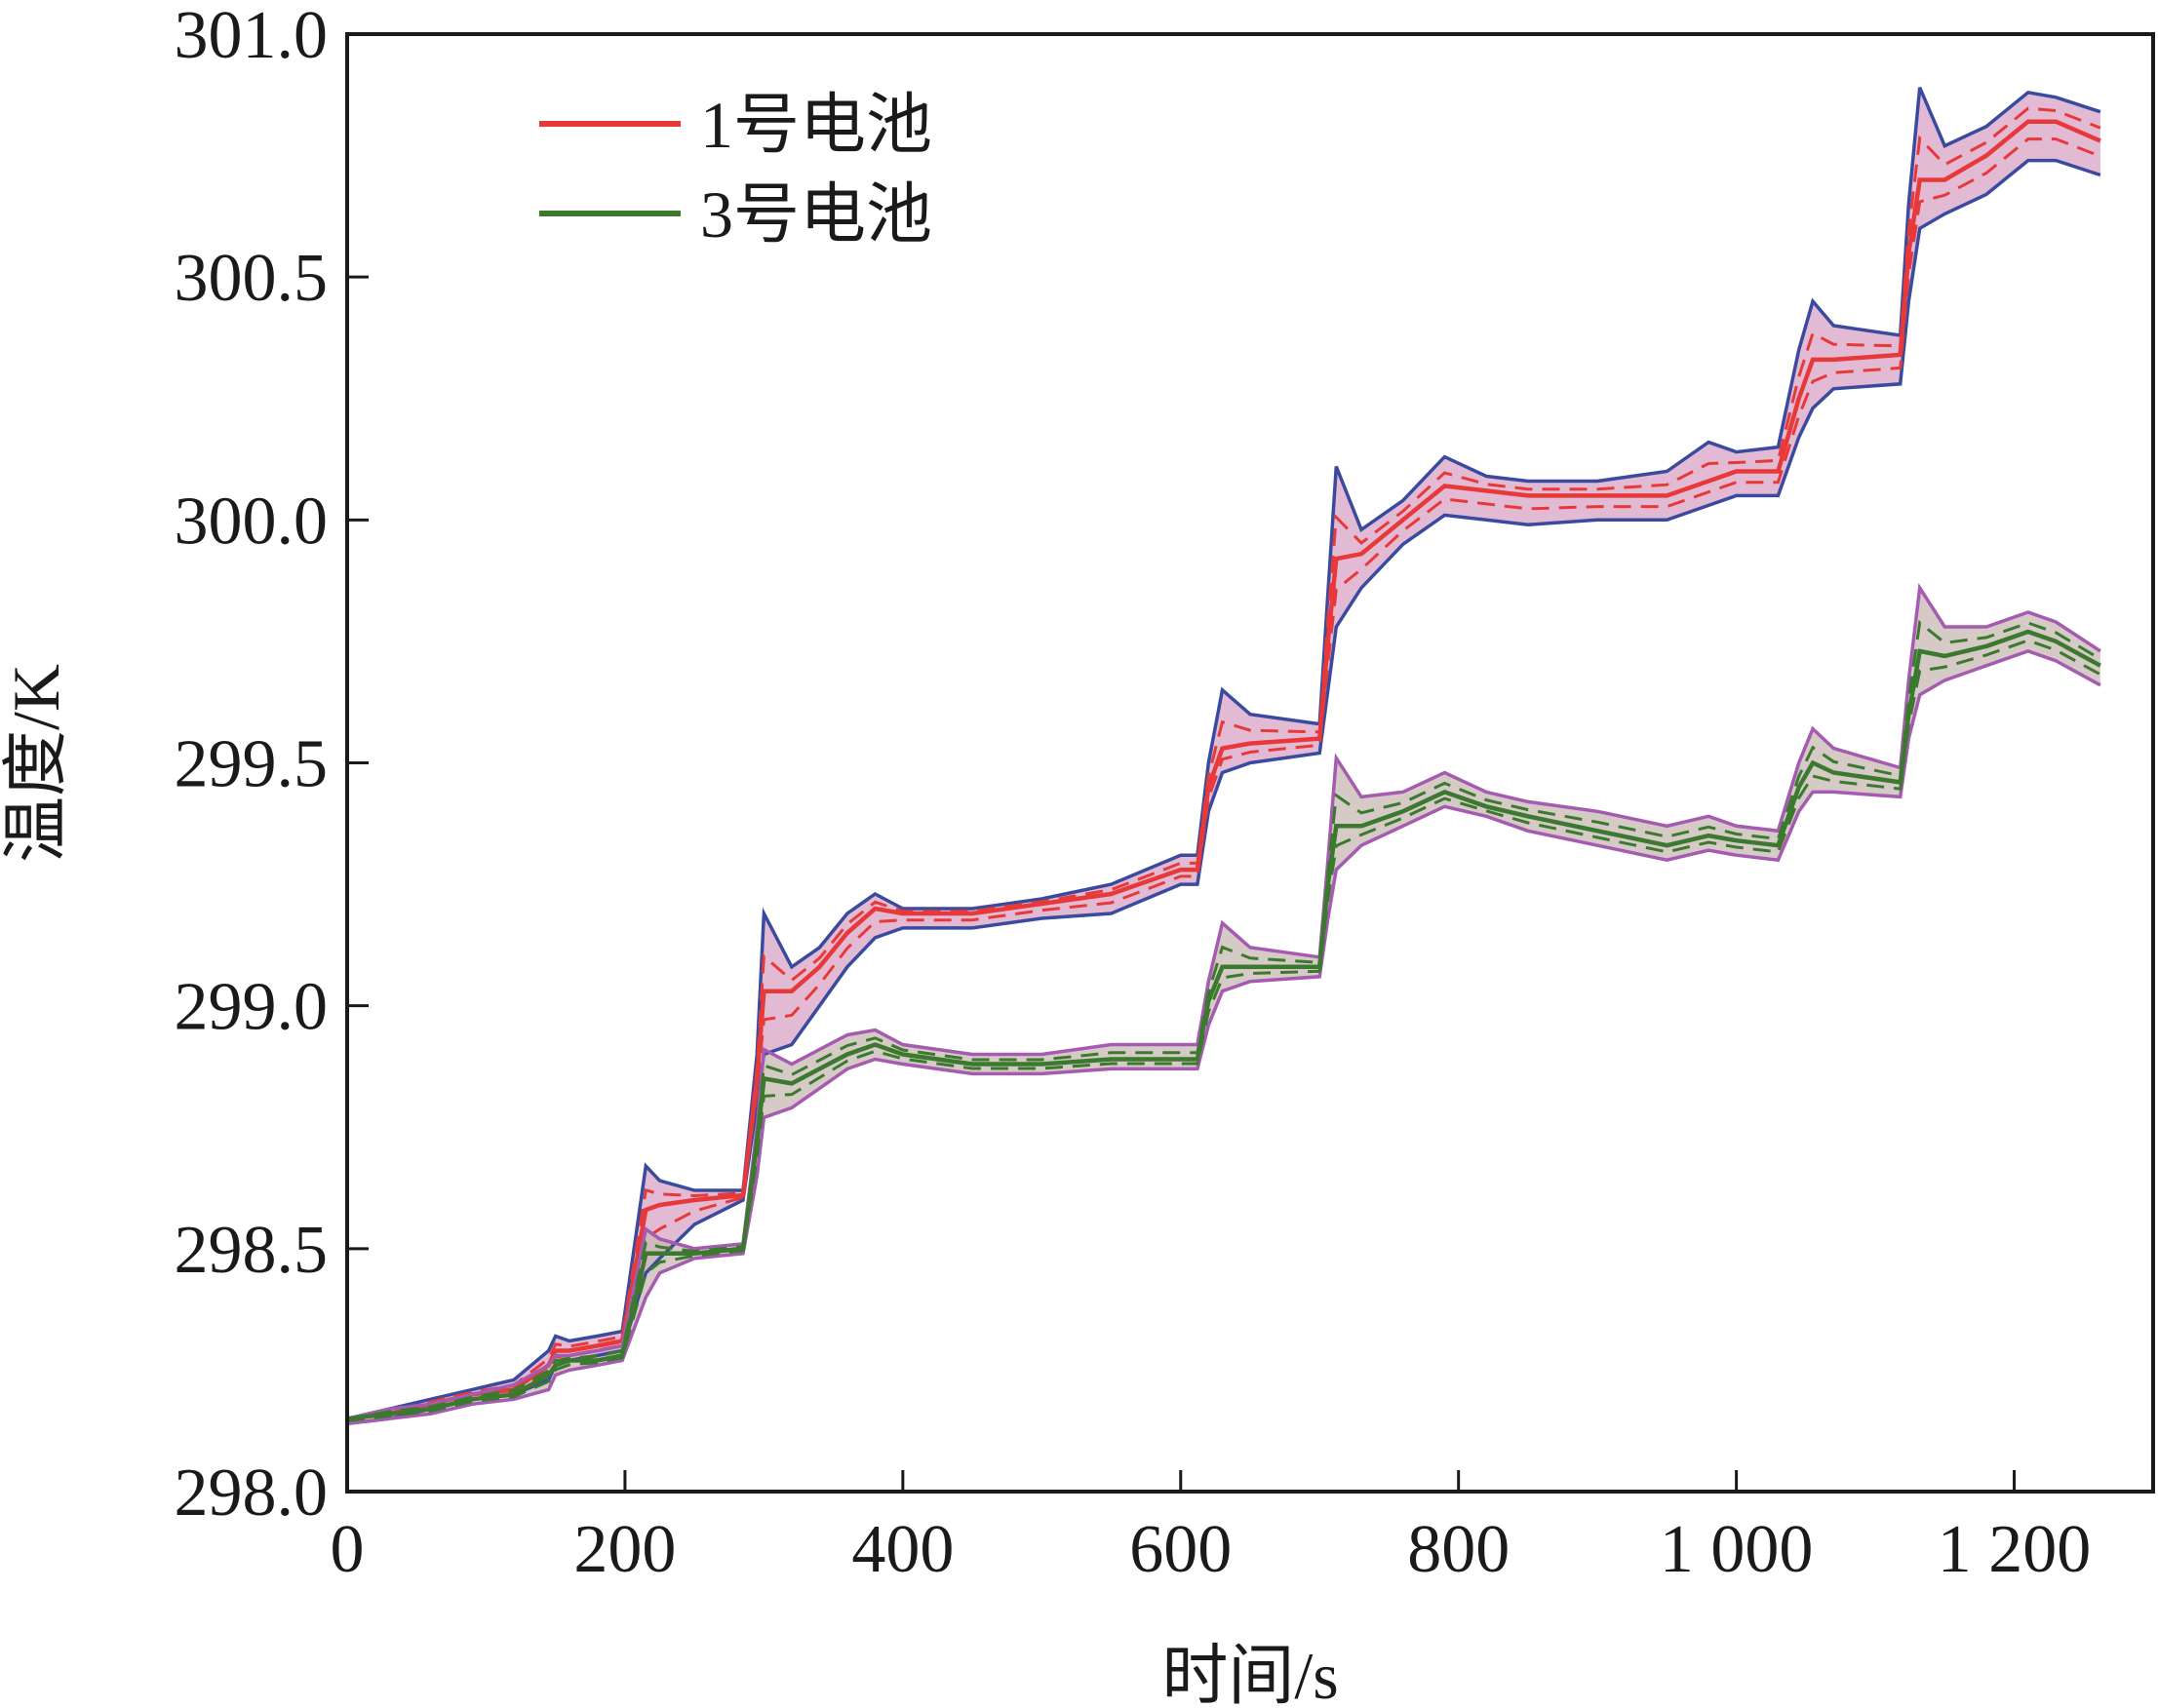 This screenshot has width=2158, height=1708. I want to click on x-tick-label: 400, so click(902, 1549).